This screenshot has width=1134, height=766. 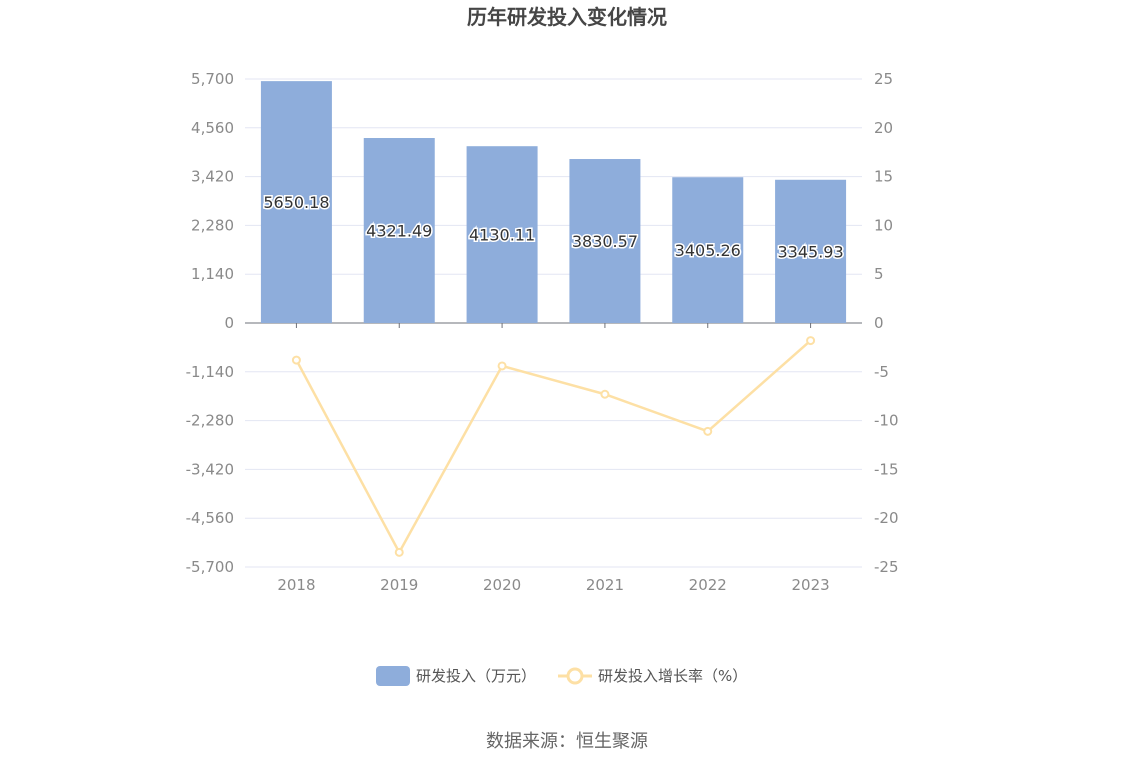 I want to click on legend-item-line: 研发投入增长率（%）, so click(x=652, y=676).